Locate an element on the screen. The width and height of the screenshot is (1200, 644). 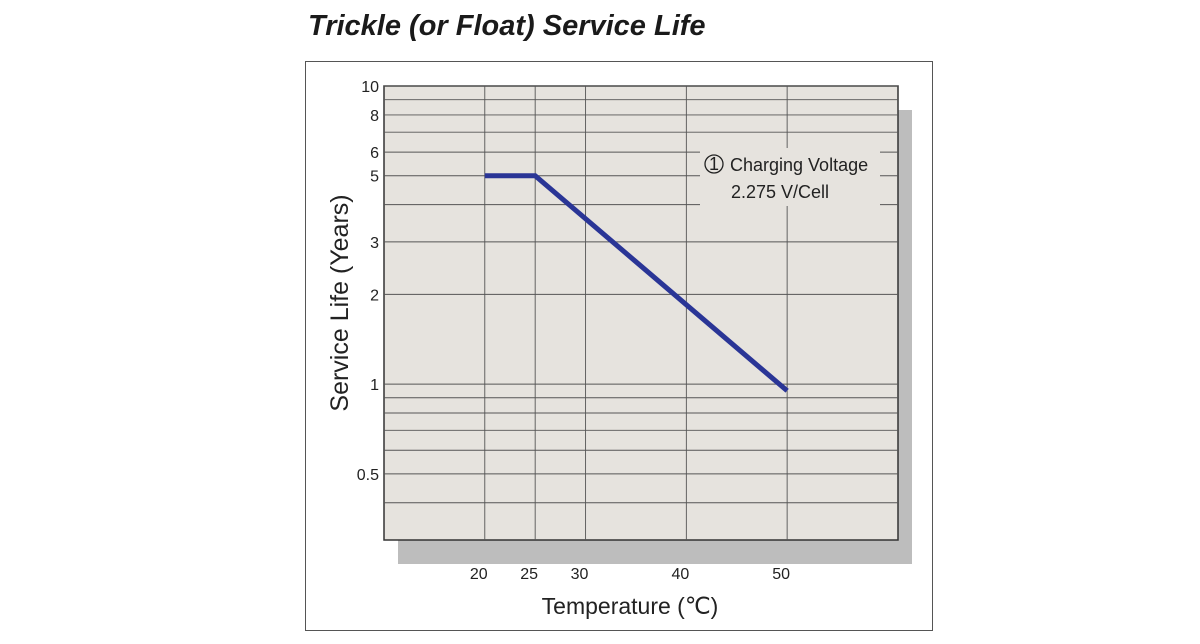
y-tick-label: 10 is located at coordinates (370, 87).